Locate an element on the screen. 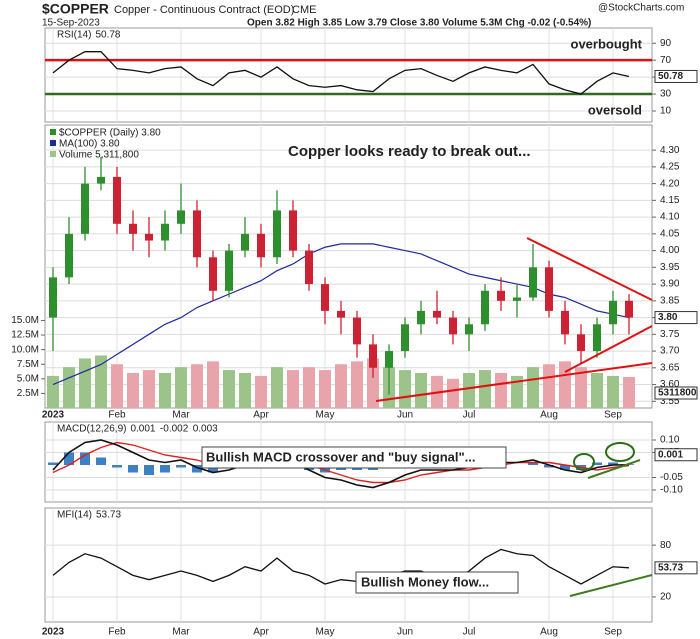 The image size is (700, 639). value-box-label: 0.001 is located at coordinates (670, 454).